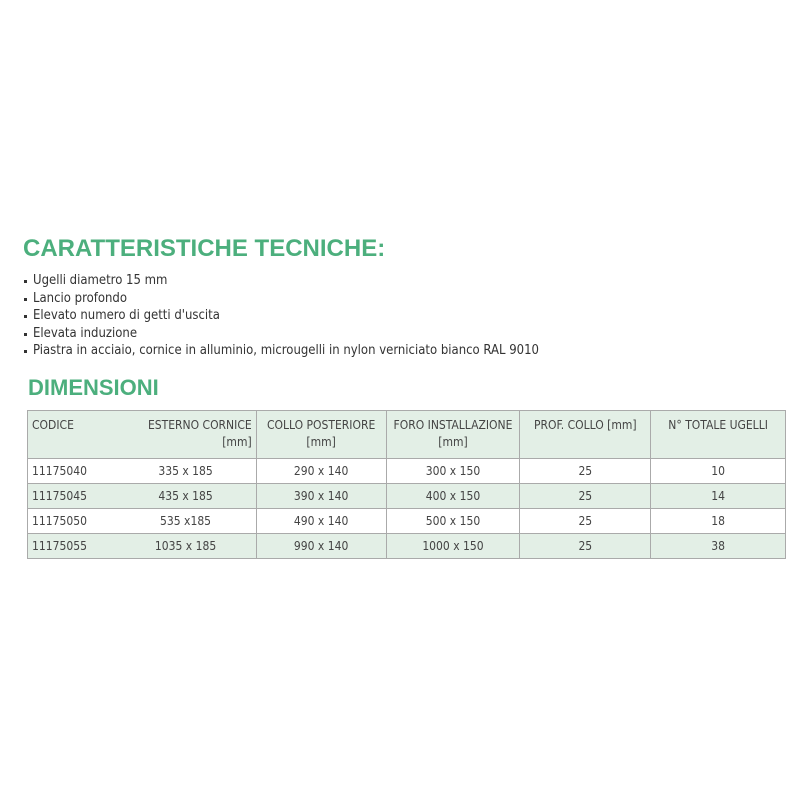 The height and width of the screenshot is (800, 800). I want to click on table-cell: 500 x 150, so click(453, 521).